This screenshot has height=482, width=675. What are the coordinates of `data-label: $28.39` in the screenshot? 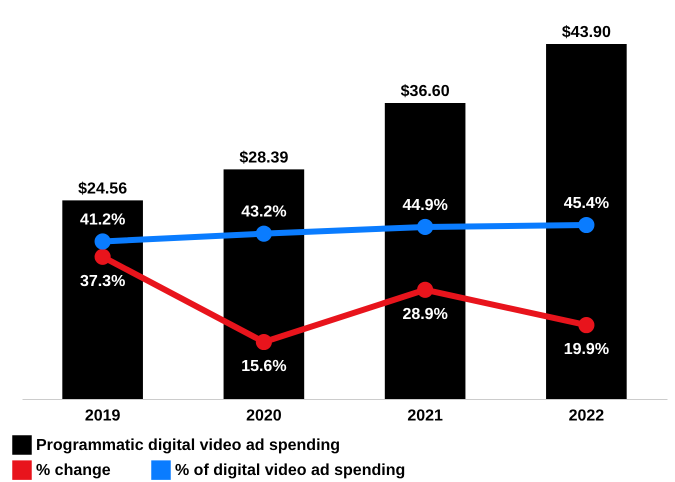 It's located at (263, 157).